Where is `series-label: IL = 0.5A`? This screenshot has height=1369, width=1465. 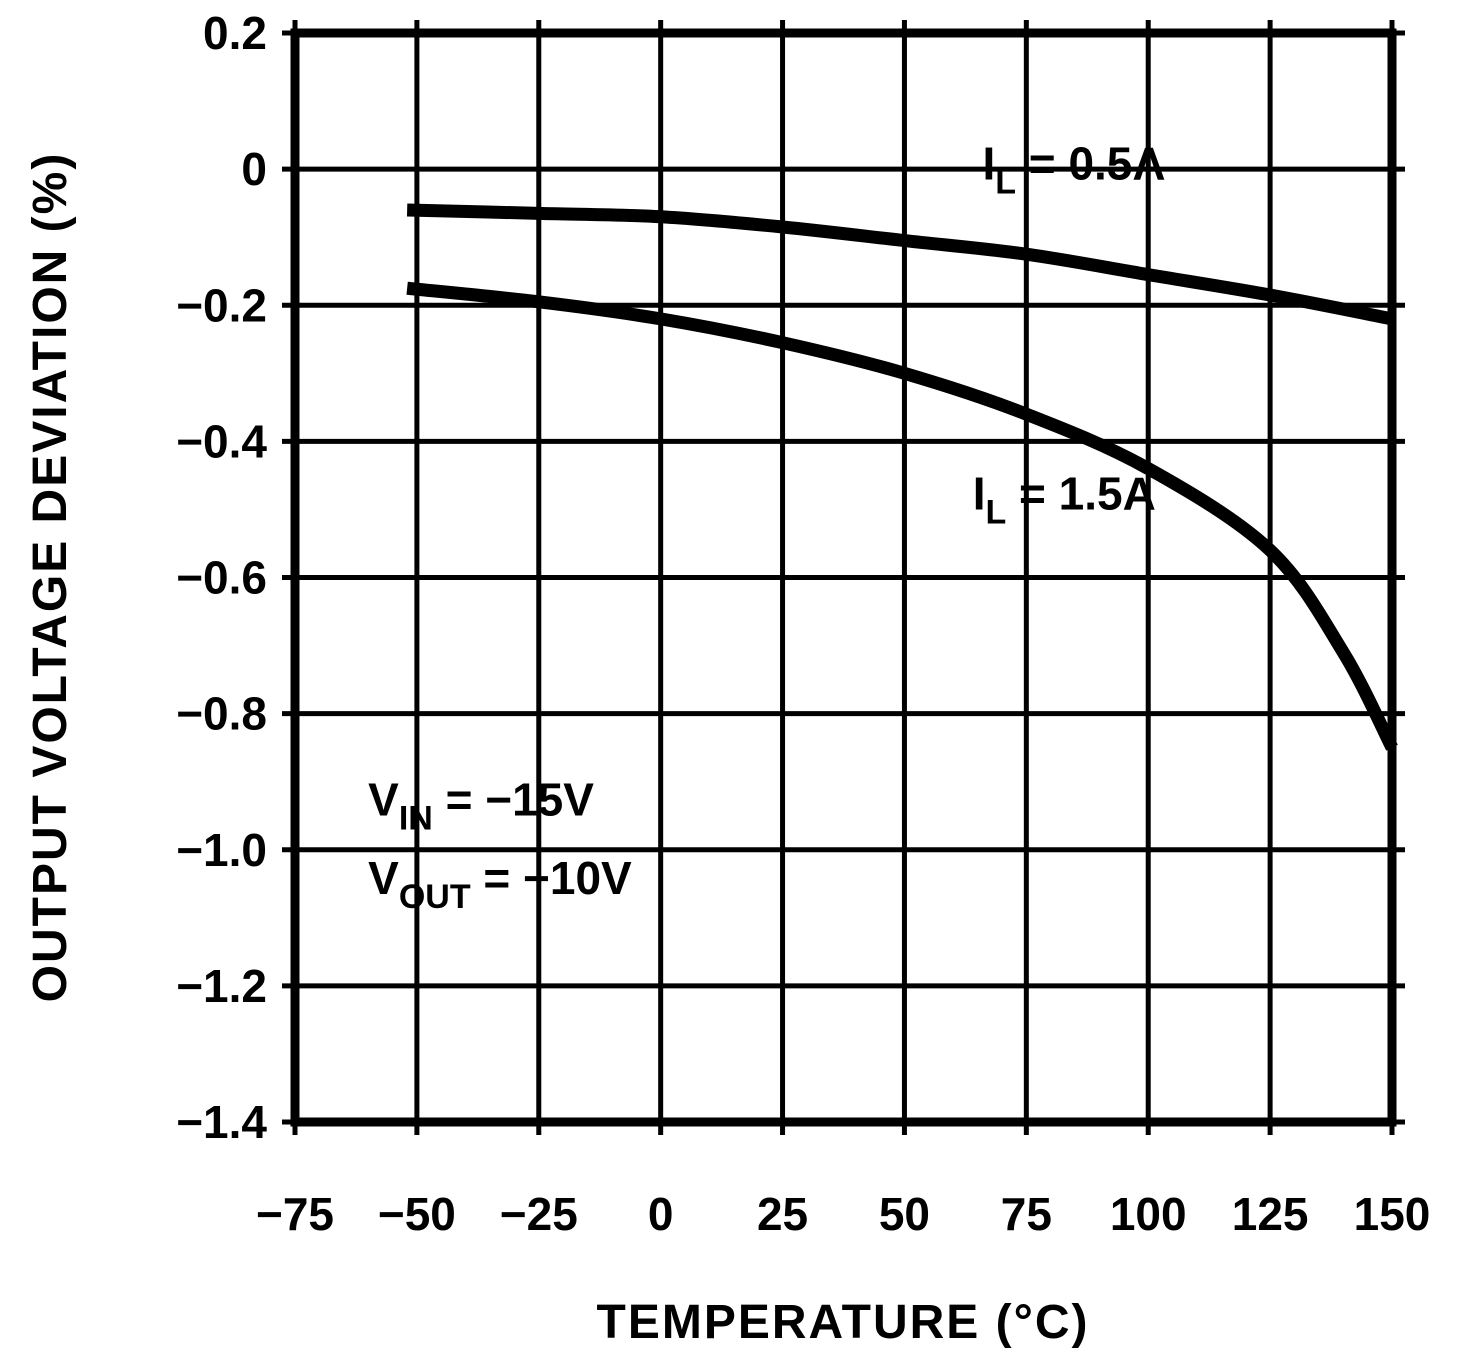
series-label: IL = 0.5A is located at coordinates (1073, 169).